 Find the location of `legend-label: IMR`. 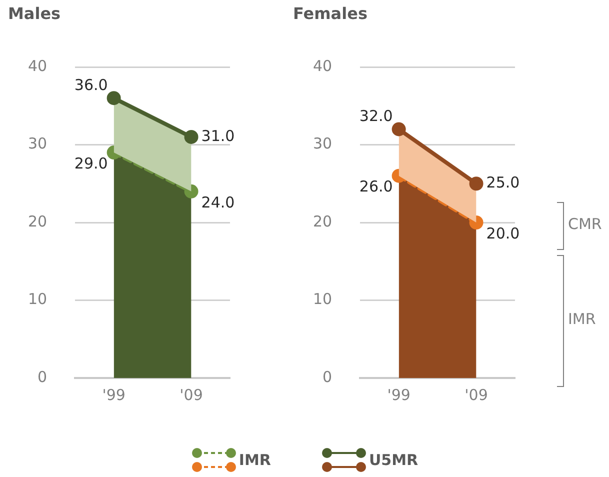

legend-label: IMR is located at coordinates (254, 460).